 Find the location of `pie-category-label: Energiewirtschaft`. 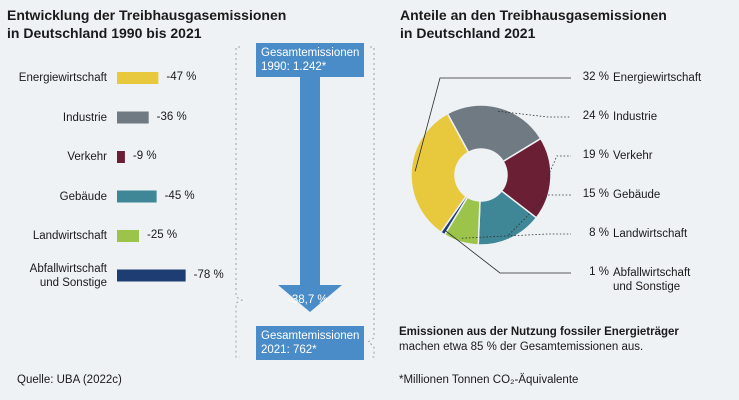

pie-category-label: Energiewirtschaft is located at coordinates (657, 78).